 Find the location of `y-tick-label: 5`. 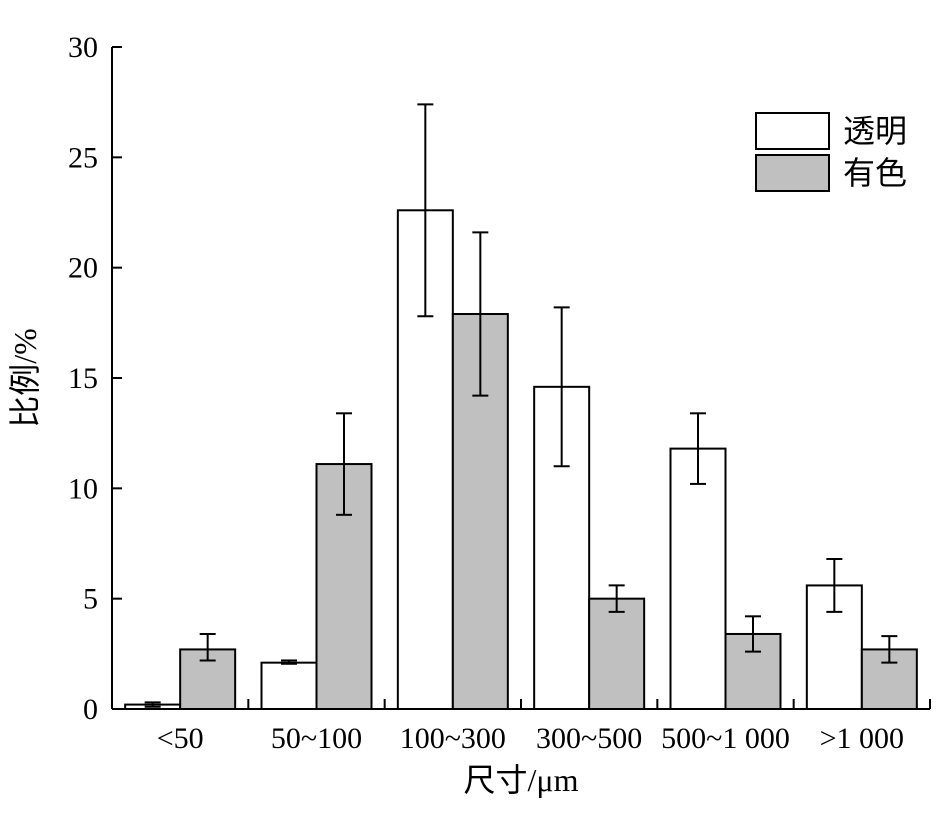

y-tick-label: 5 is located at coordinates (90, 599).